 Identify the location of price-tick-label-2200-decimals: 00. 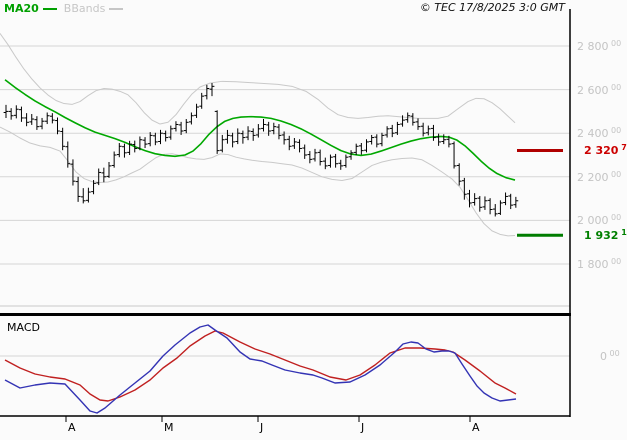
(615, 174).